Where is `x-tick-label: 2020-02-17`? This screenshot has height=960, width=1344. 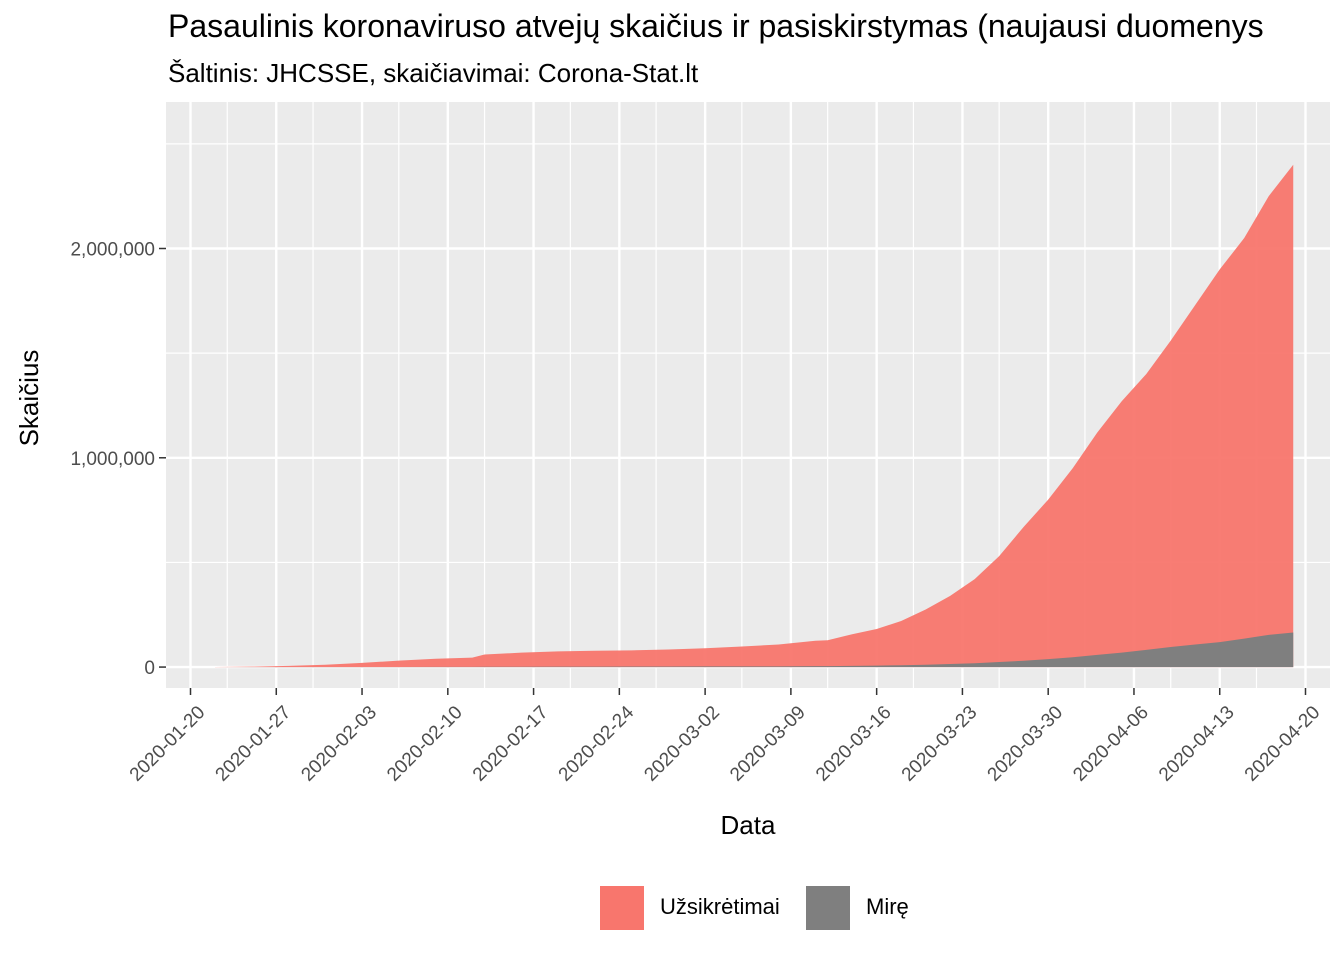
x-tick-label: 2020-02-17 is located at coordinates (511, 744).